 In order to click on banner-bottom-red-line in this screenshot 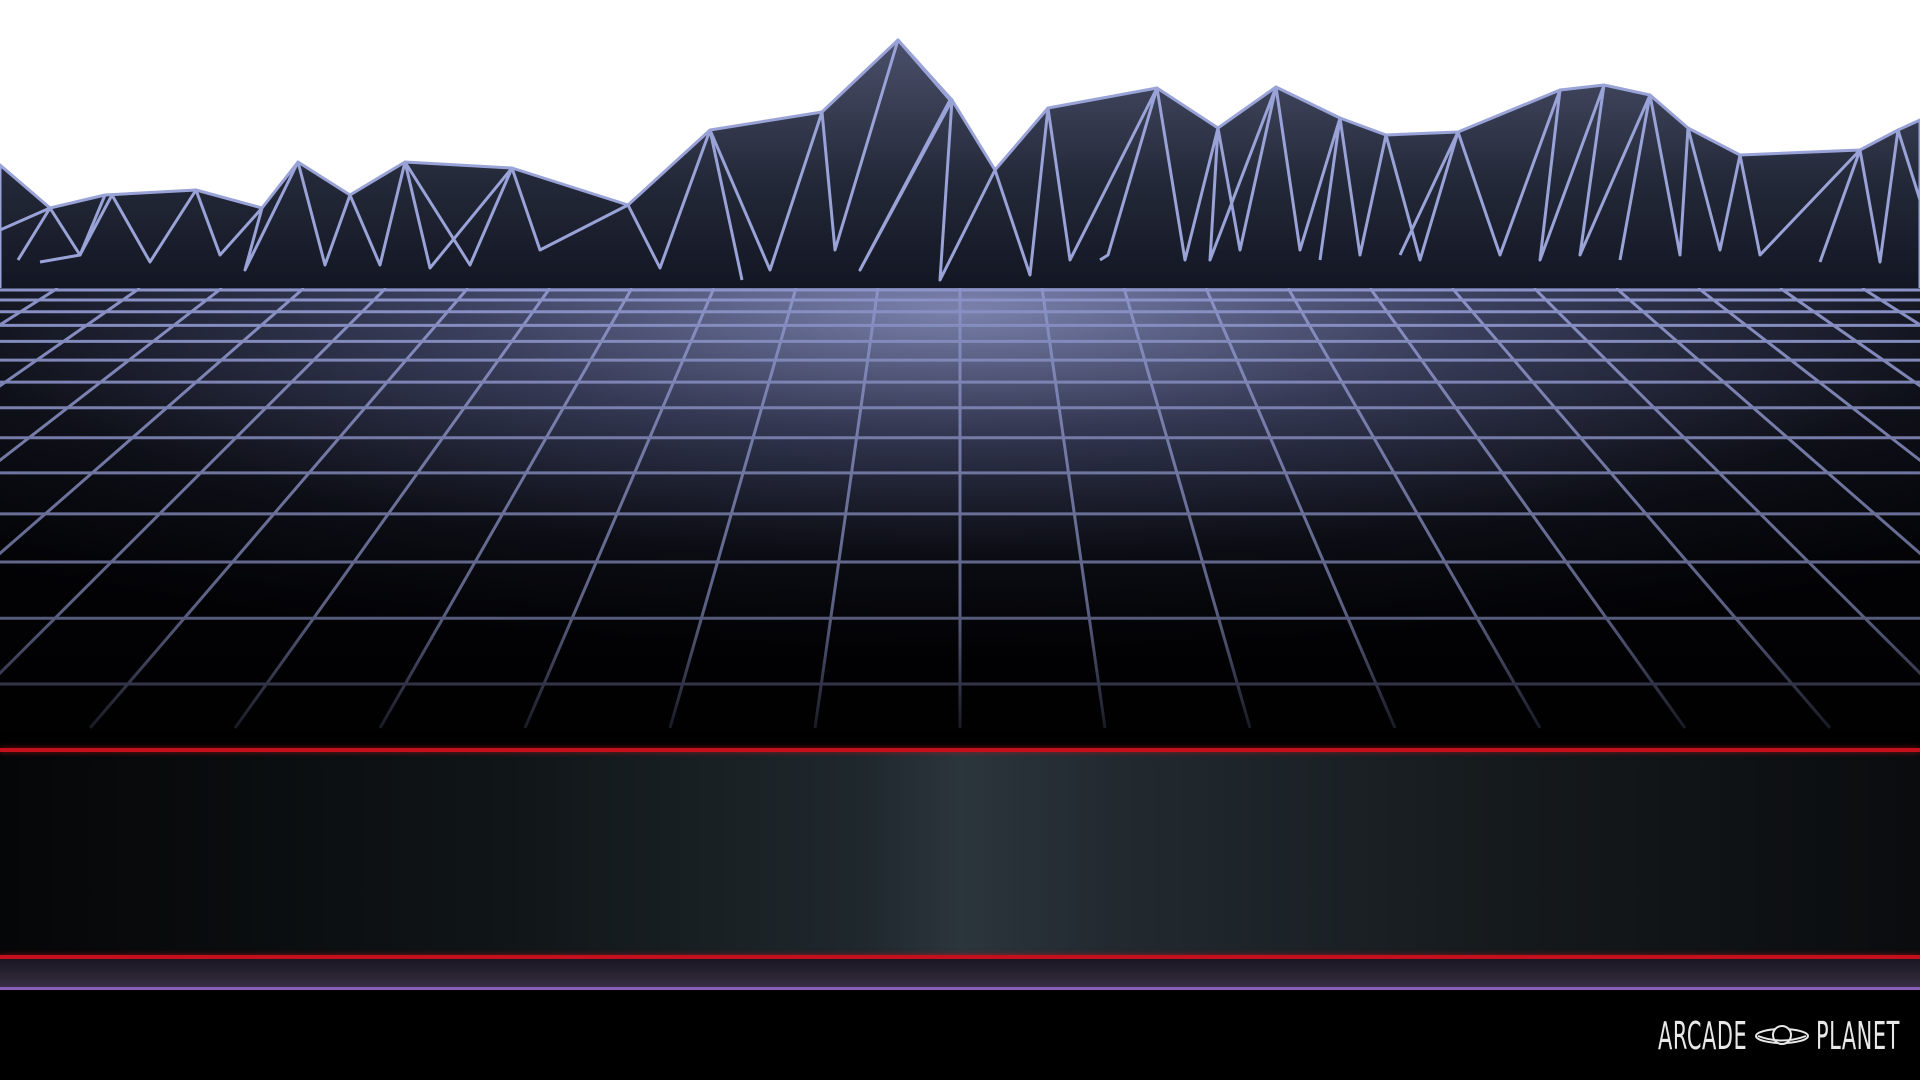, I will do `click(960, 957)`.